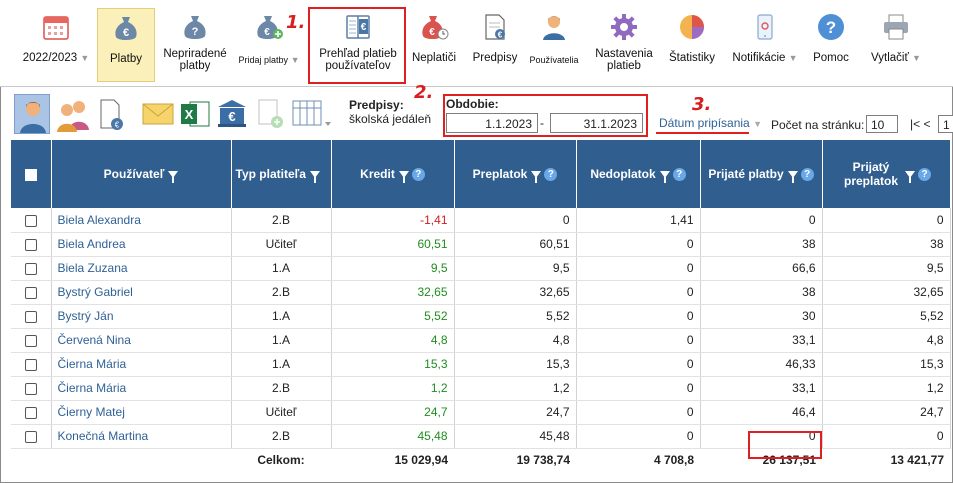  What do you see at coordinates (312, 114) in the screenshot?
I see `columns-button` at bounding box center [312, 114].